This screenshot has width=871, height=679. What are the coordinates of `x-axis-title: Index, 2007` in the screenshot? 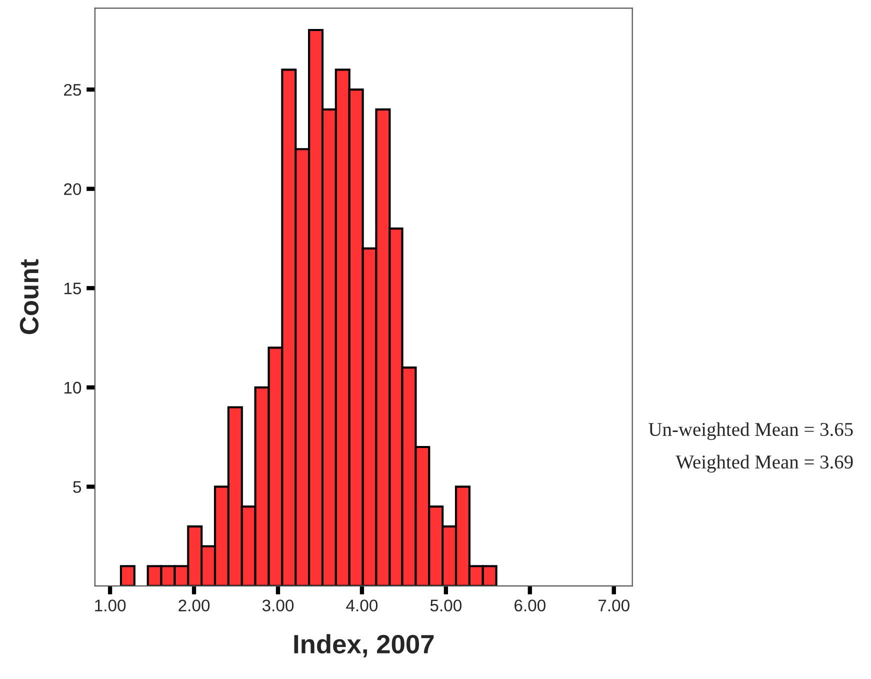 It's located at (364, 646).